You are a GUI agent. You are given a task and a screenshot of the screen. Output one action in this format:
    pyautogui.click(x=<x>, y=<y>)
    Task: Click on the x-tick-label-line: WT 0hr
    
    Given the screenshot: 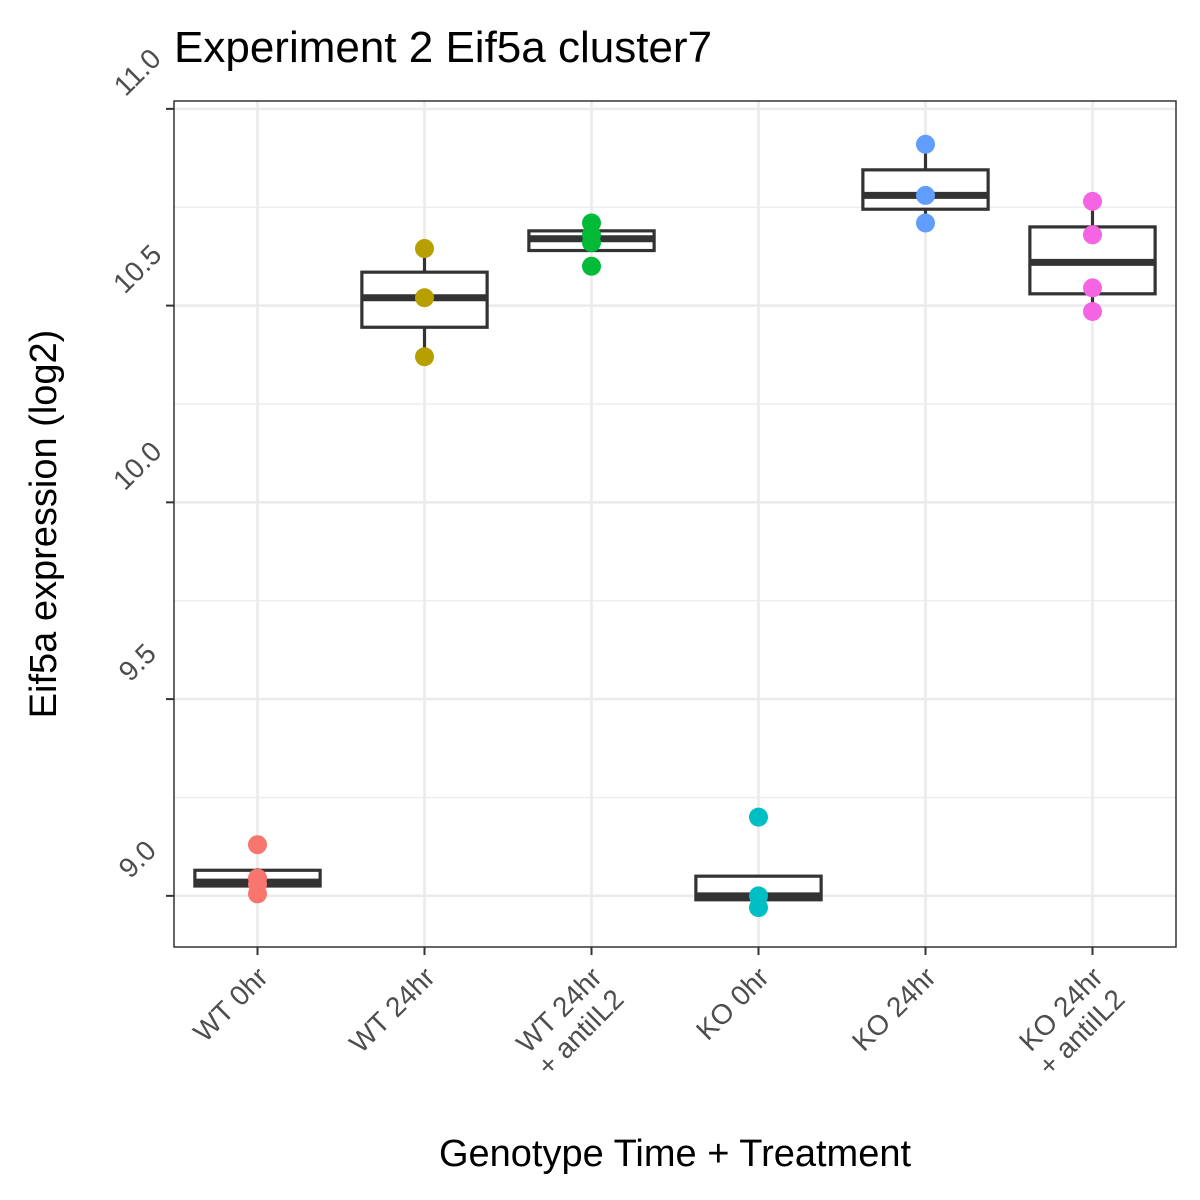 What is the action you would take?
    pyautogui.click(x=230, y=1004)
    